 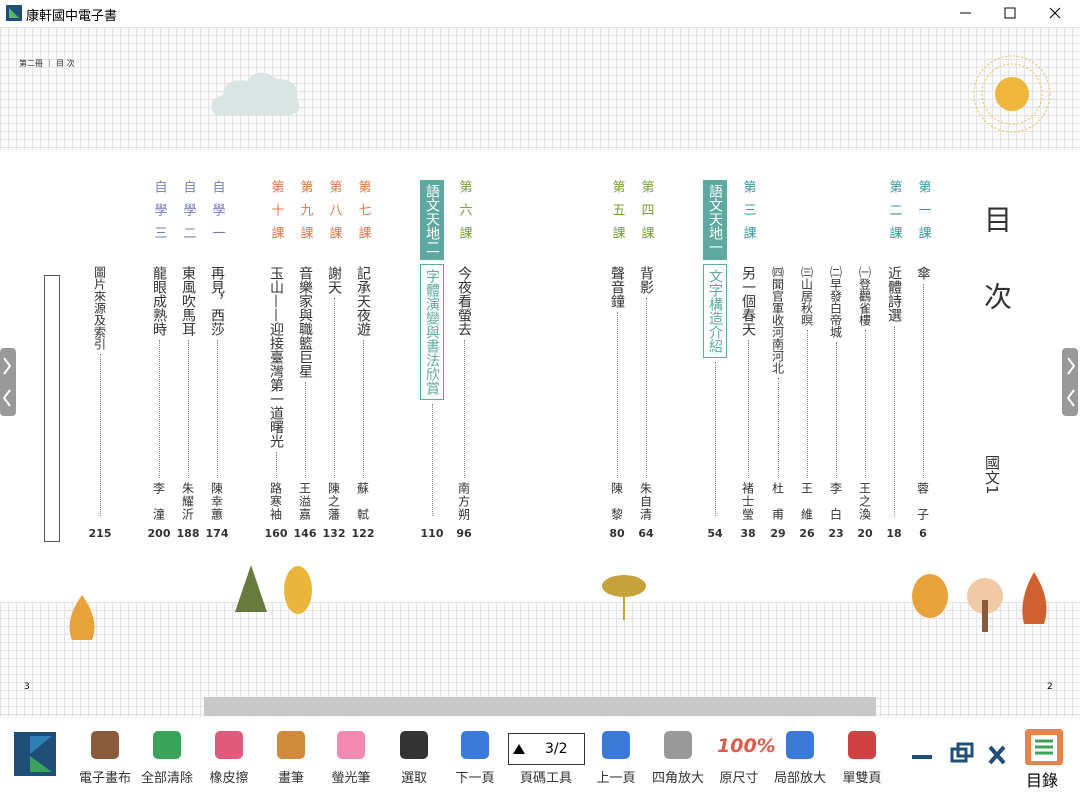 What do you see at coordinates (806, 501) in the screenshot?
I see `author: 王維` at bounding box center [806, 501].